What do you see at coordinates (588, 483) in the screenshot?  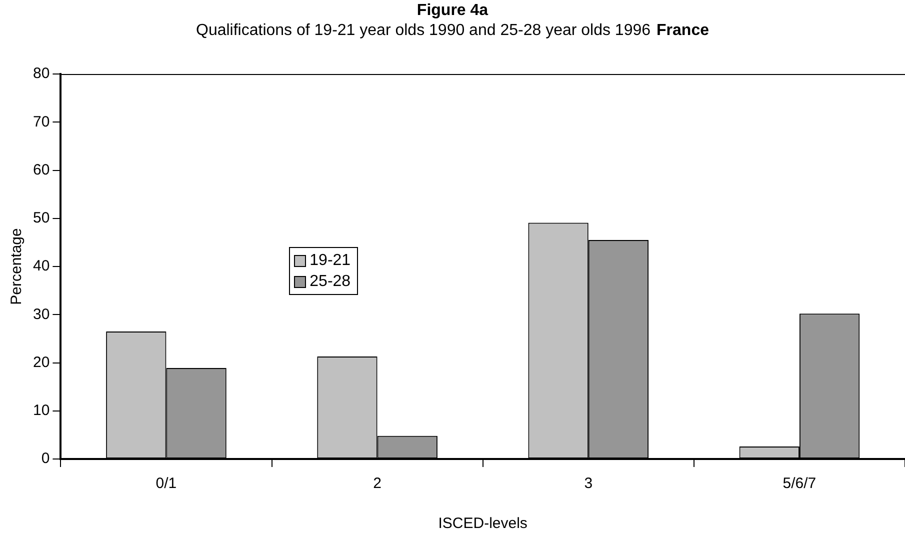 I see `x-tick-label: 3` at bounding box center [588, 483].